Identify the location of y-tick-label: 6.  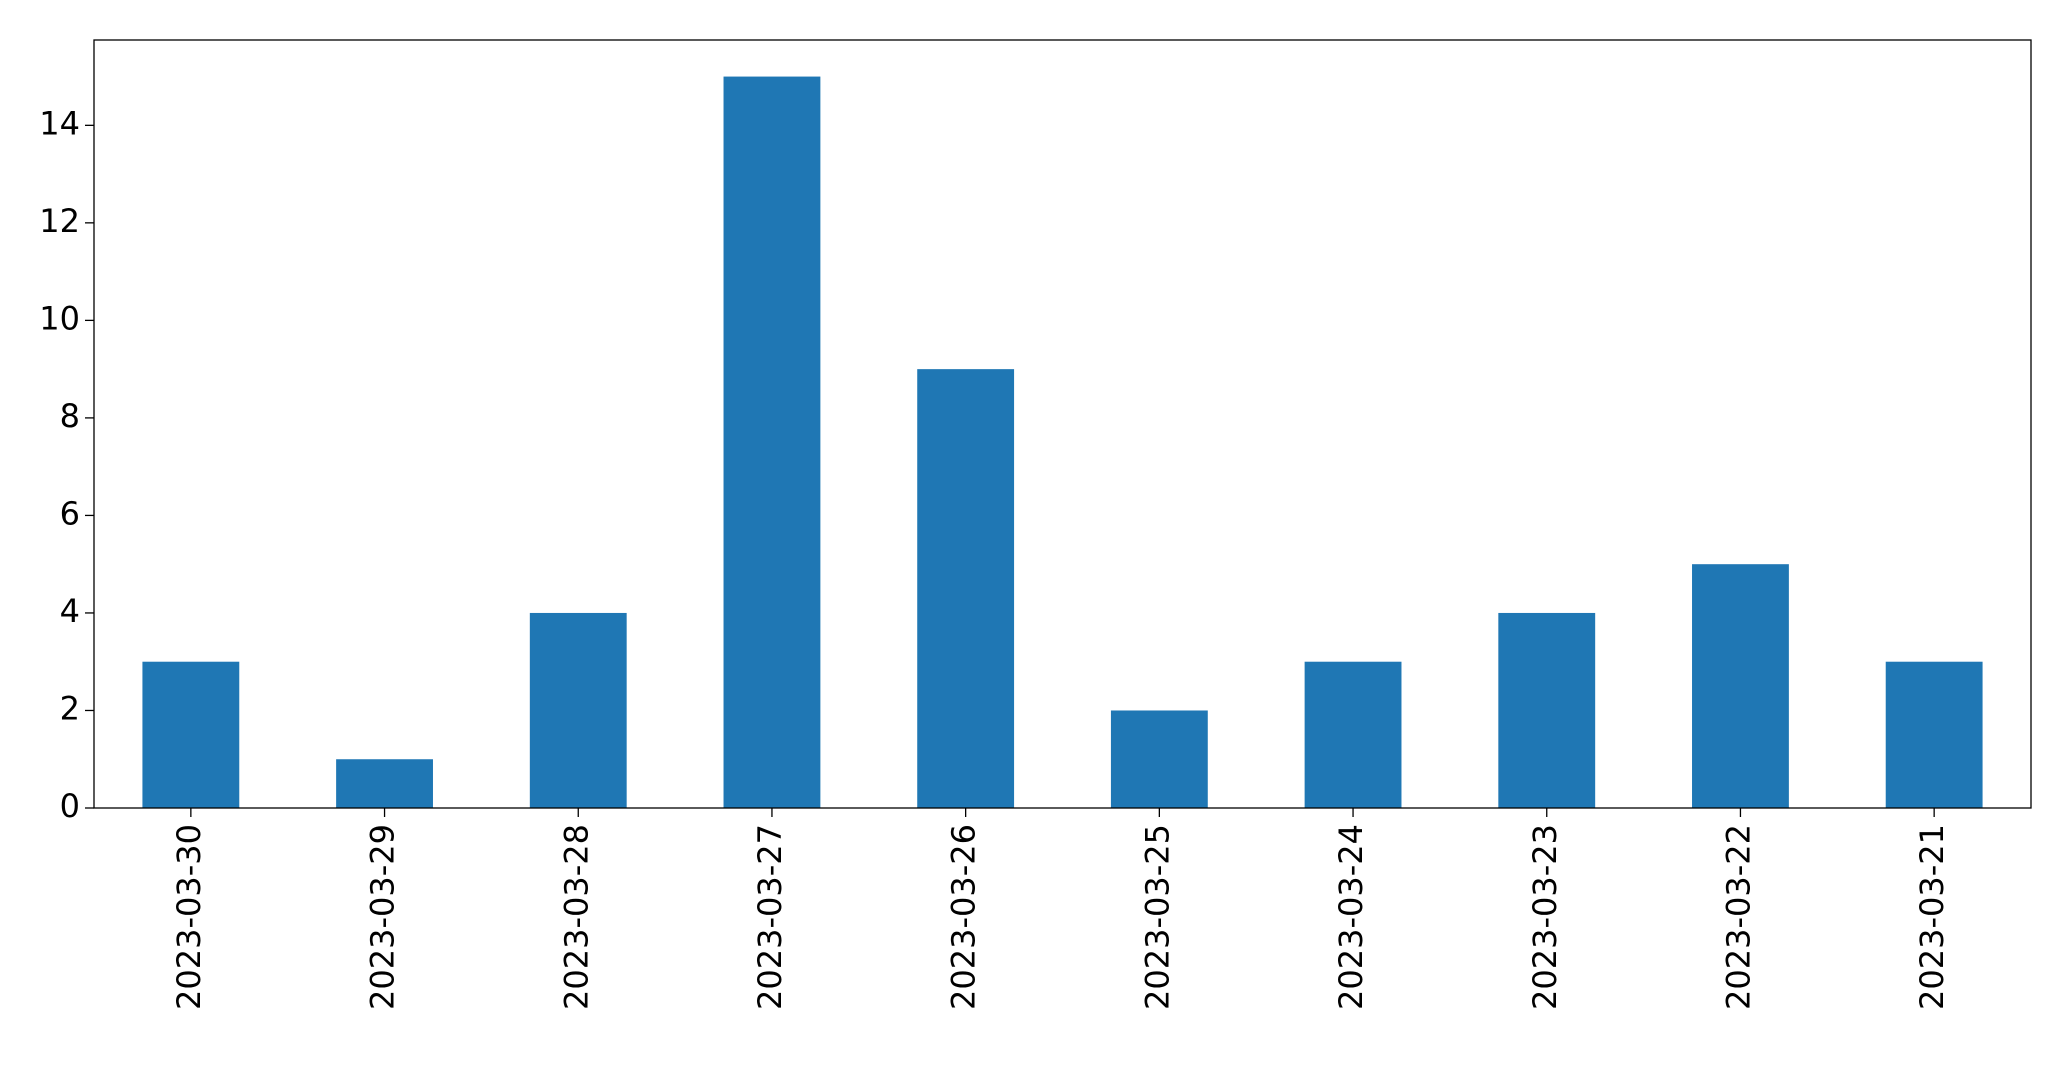
(70, 513).